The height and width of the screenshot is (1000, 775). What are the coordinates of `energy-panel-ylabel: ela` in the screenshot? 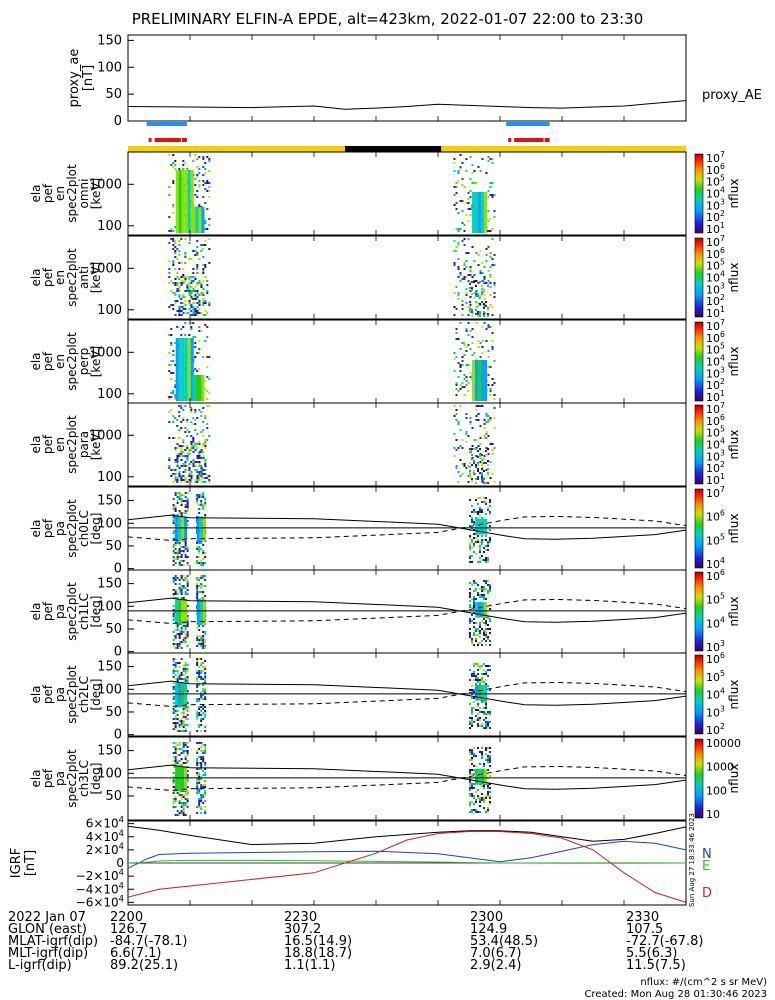 It's located at (36, 444).